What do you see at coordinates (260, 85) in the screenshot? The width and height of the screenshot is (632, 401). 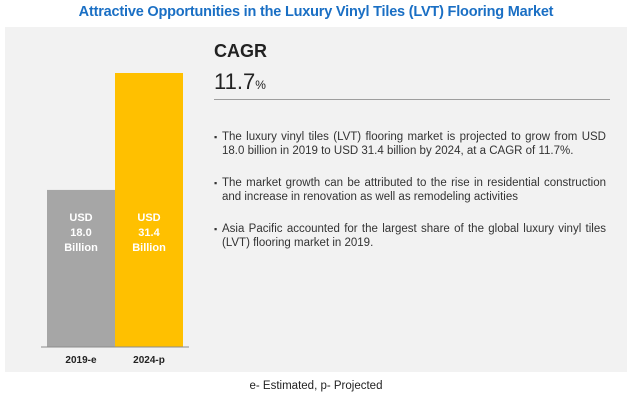 I see `cagr-unit: %` at bounding box center [260, 85].